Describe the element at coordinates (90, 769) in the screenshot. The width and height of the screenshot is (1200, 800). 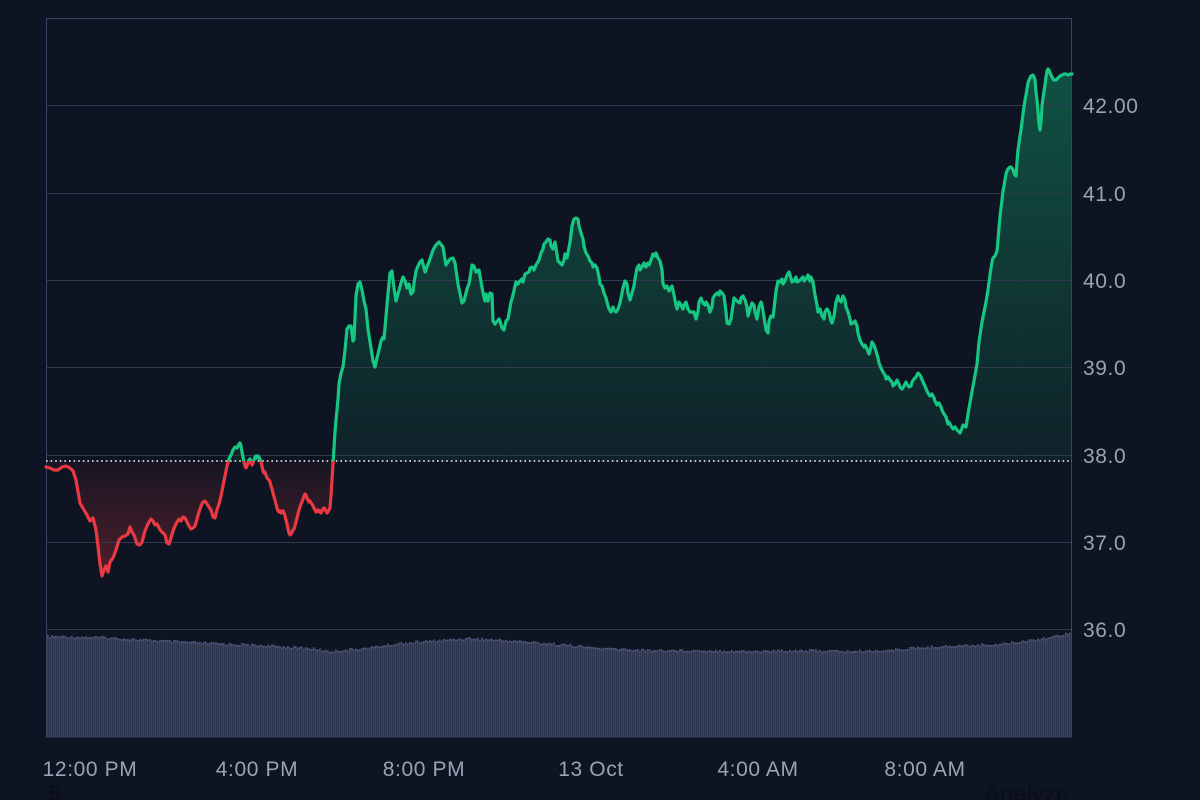
I see `svg-text: 12:00 PM` at that location.